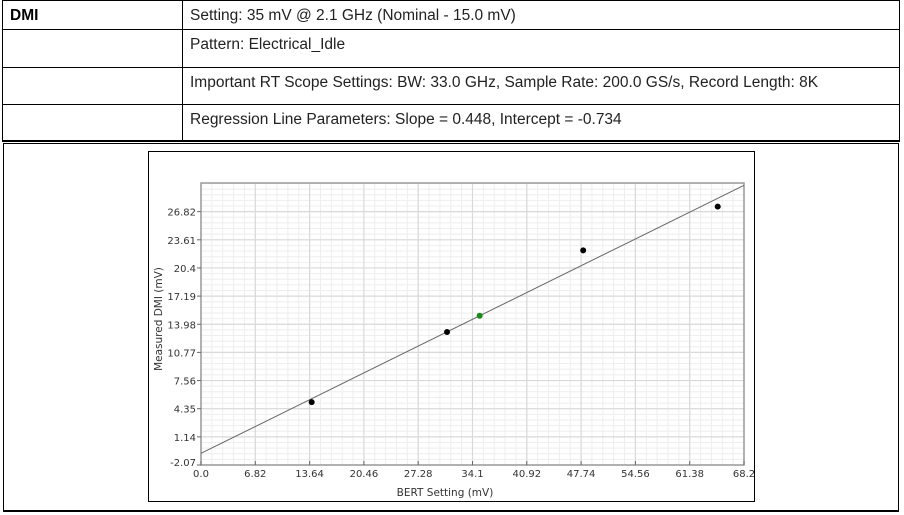 The image size is (904, 515). I want to click on x-tick-label: 68.2, so click(743, 474).